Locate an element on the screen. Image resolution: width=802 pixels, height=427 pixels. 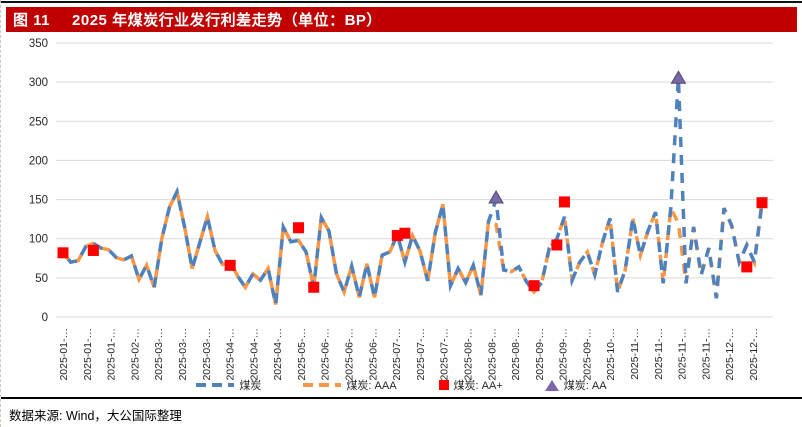
data-source-text: 数据来源: Wind，大公国际整理 is located at coordinates (95, 416).